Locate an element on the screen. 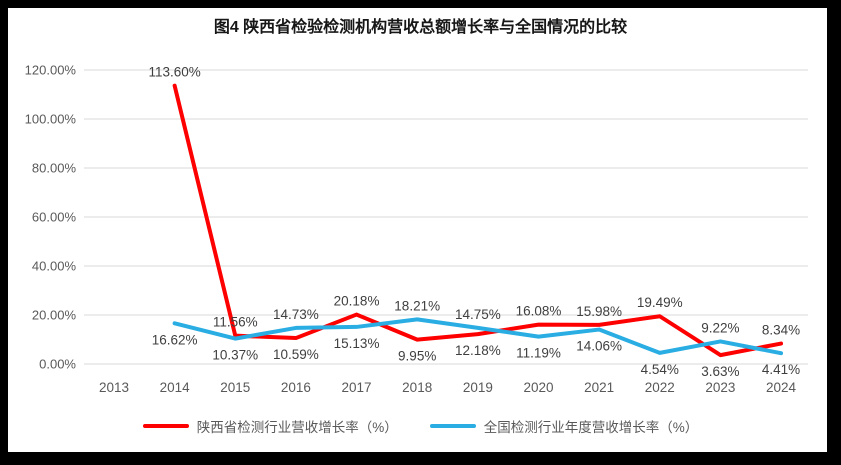 Image resolution: width=841 pixels, height=465 pixels. data-label: 15.13% is located at coordinates (357, 343).